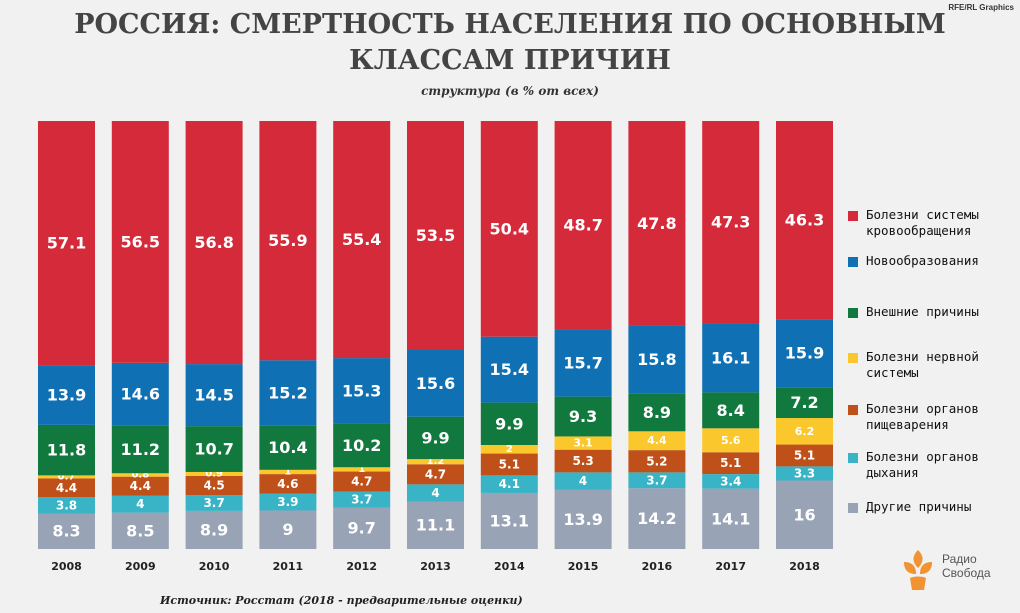  Describe the element at coordinates (583, 443) in the screenshot. I see `data-label: 3.1` at that location.